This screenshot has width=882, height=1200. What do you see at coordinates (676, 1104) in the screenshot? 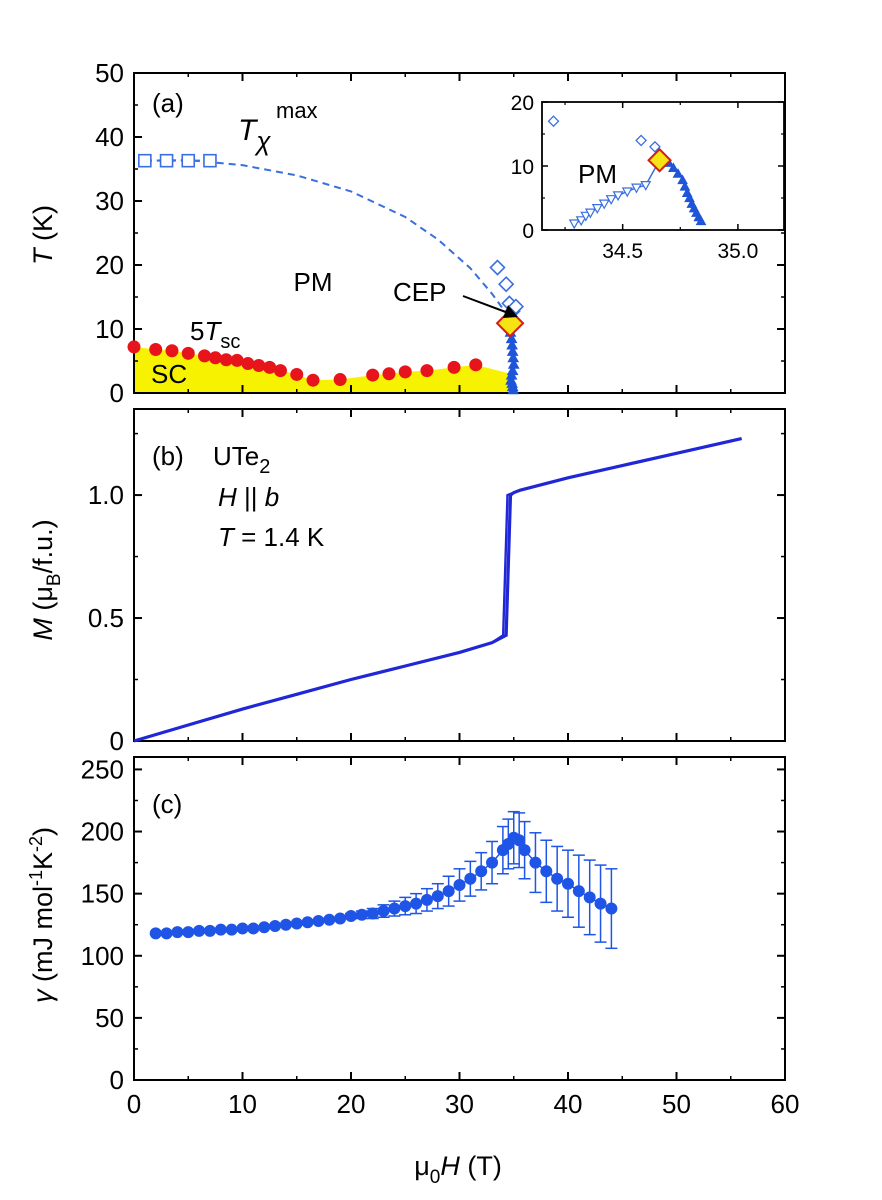
I see `x-tick-label: 50` at bounding box center [676, 1104].